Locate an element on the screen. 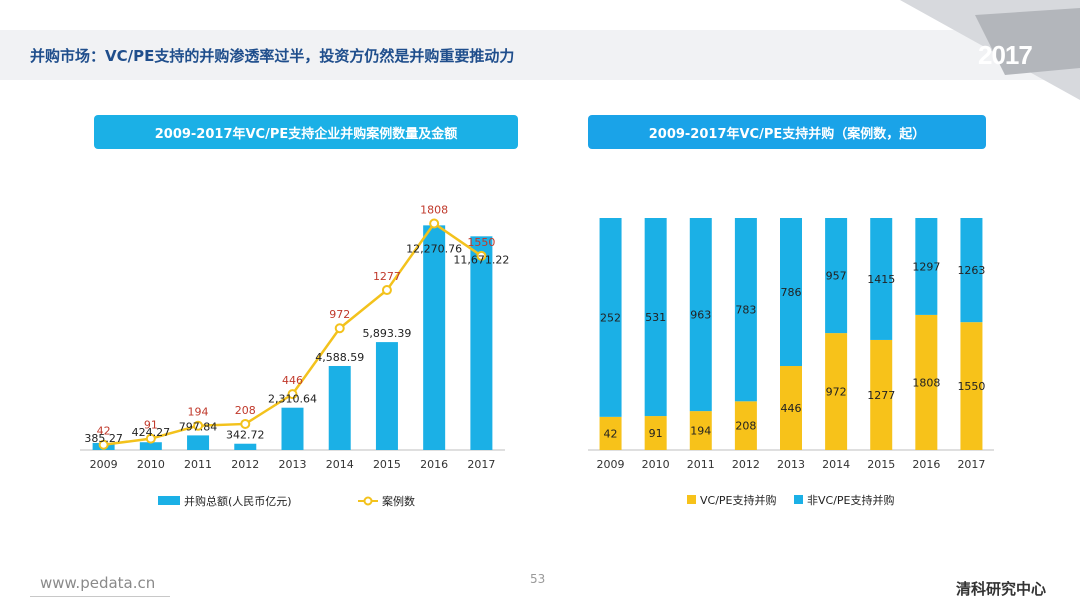 The width and height of the screenshot is (1080, 608). x-tick-label: 2016 is located at coordinates (434, 464).